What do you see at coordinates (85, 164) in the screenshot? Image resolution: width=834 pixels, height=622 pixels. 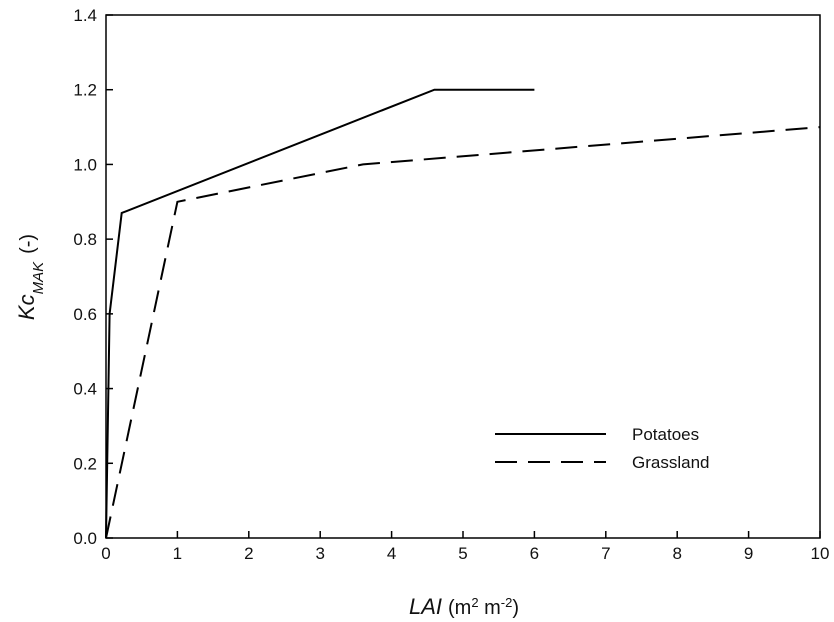 I see `y-tick-label: 1.0` at bounding box center [85, 164].